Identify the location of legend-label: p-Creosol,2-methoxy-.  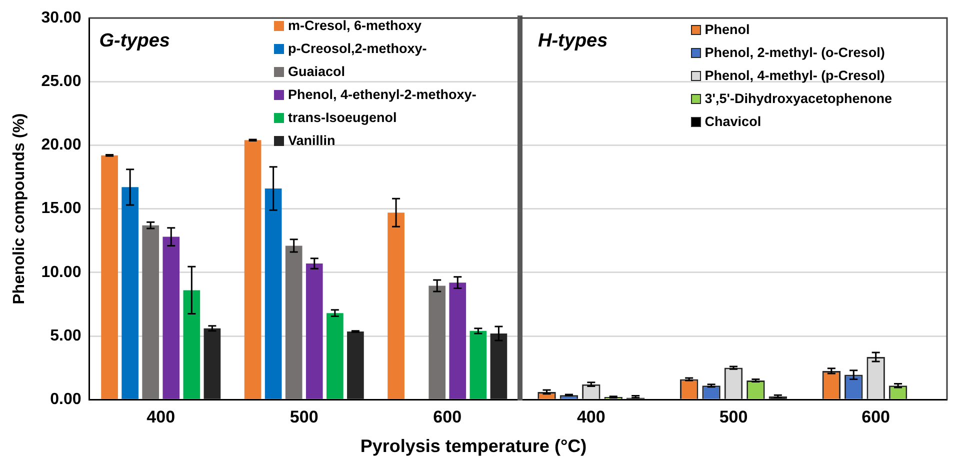
(357, 49).